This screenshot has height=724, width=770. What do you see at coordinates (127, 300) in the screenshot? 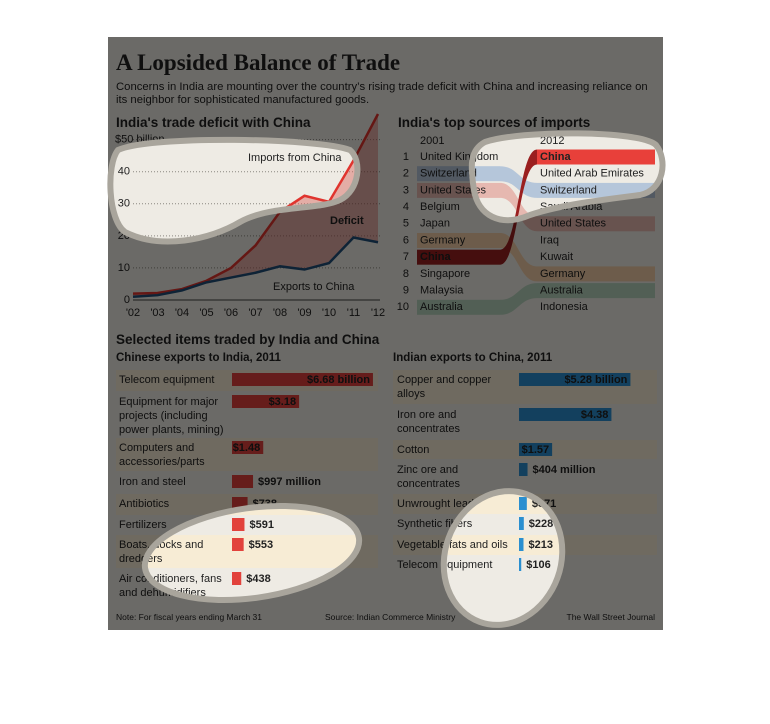
I see `y-tick-label: 0` at bounding box center [127, 300].